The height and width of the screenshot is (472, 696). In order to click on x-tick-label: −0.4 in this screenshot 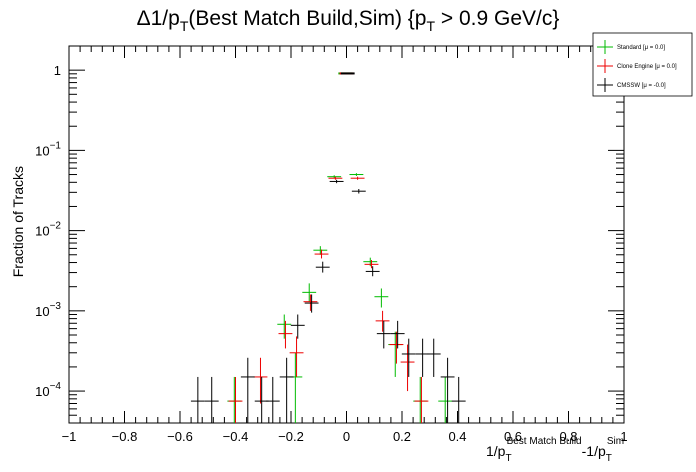, I will do `click(236, 436)`.